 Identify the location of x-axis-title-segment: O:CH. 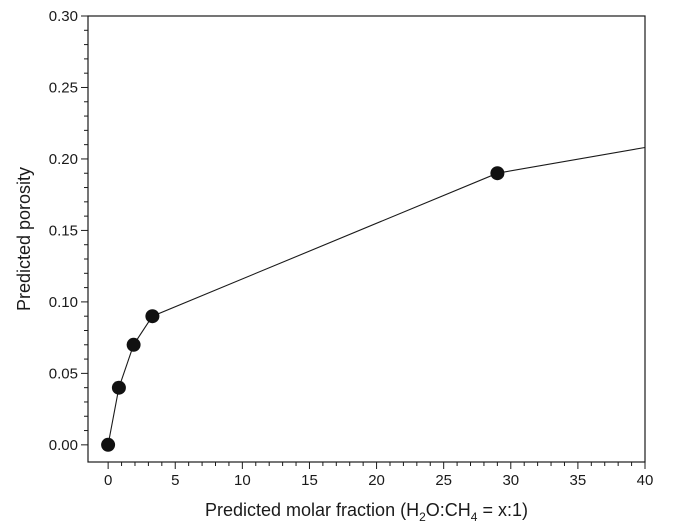
(448, 510).